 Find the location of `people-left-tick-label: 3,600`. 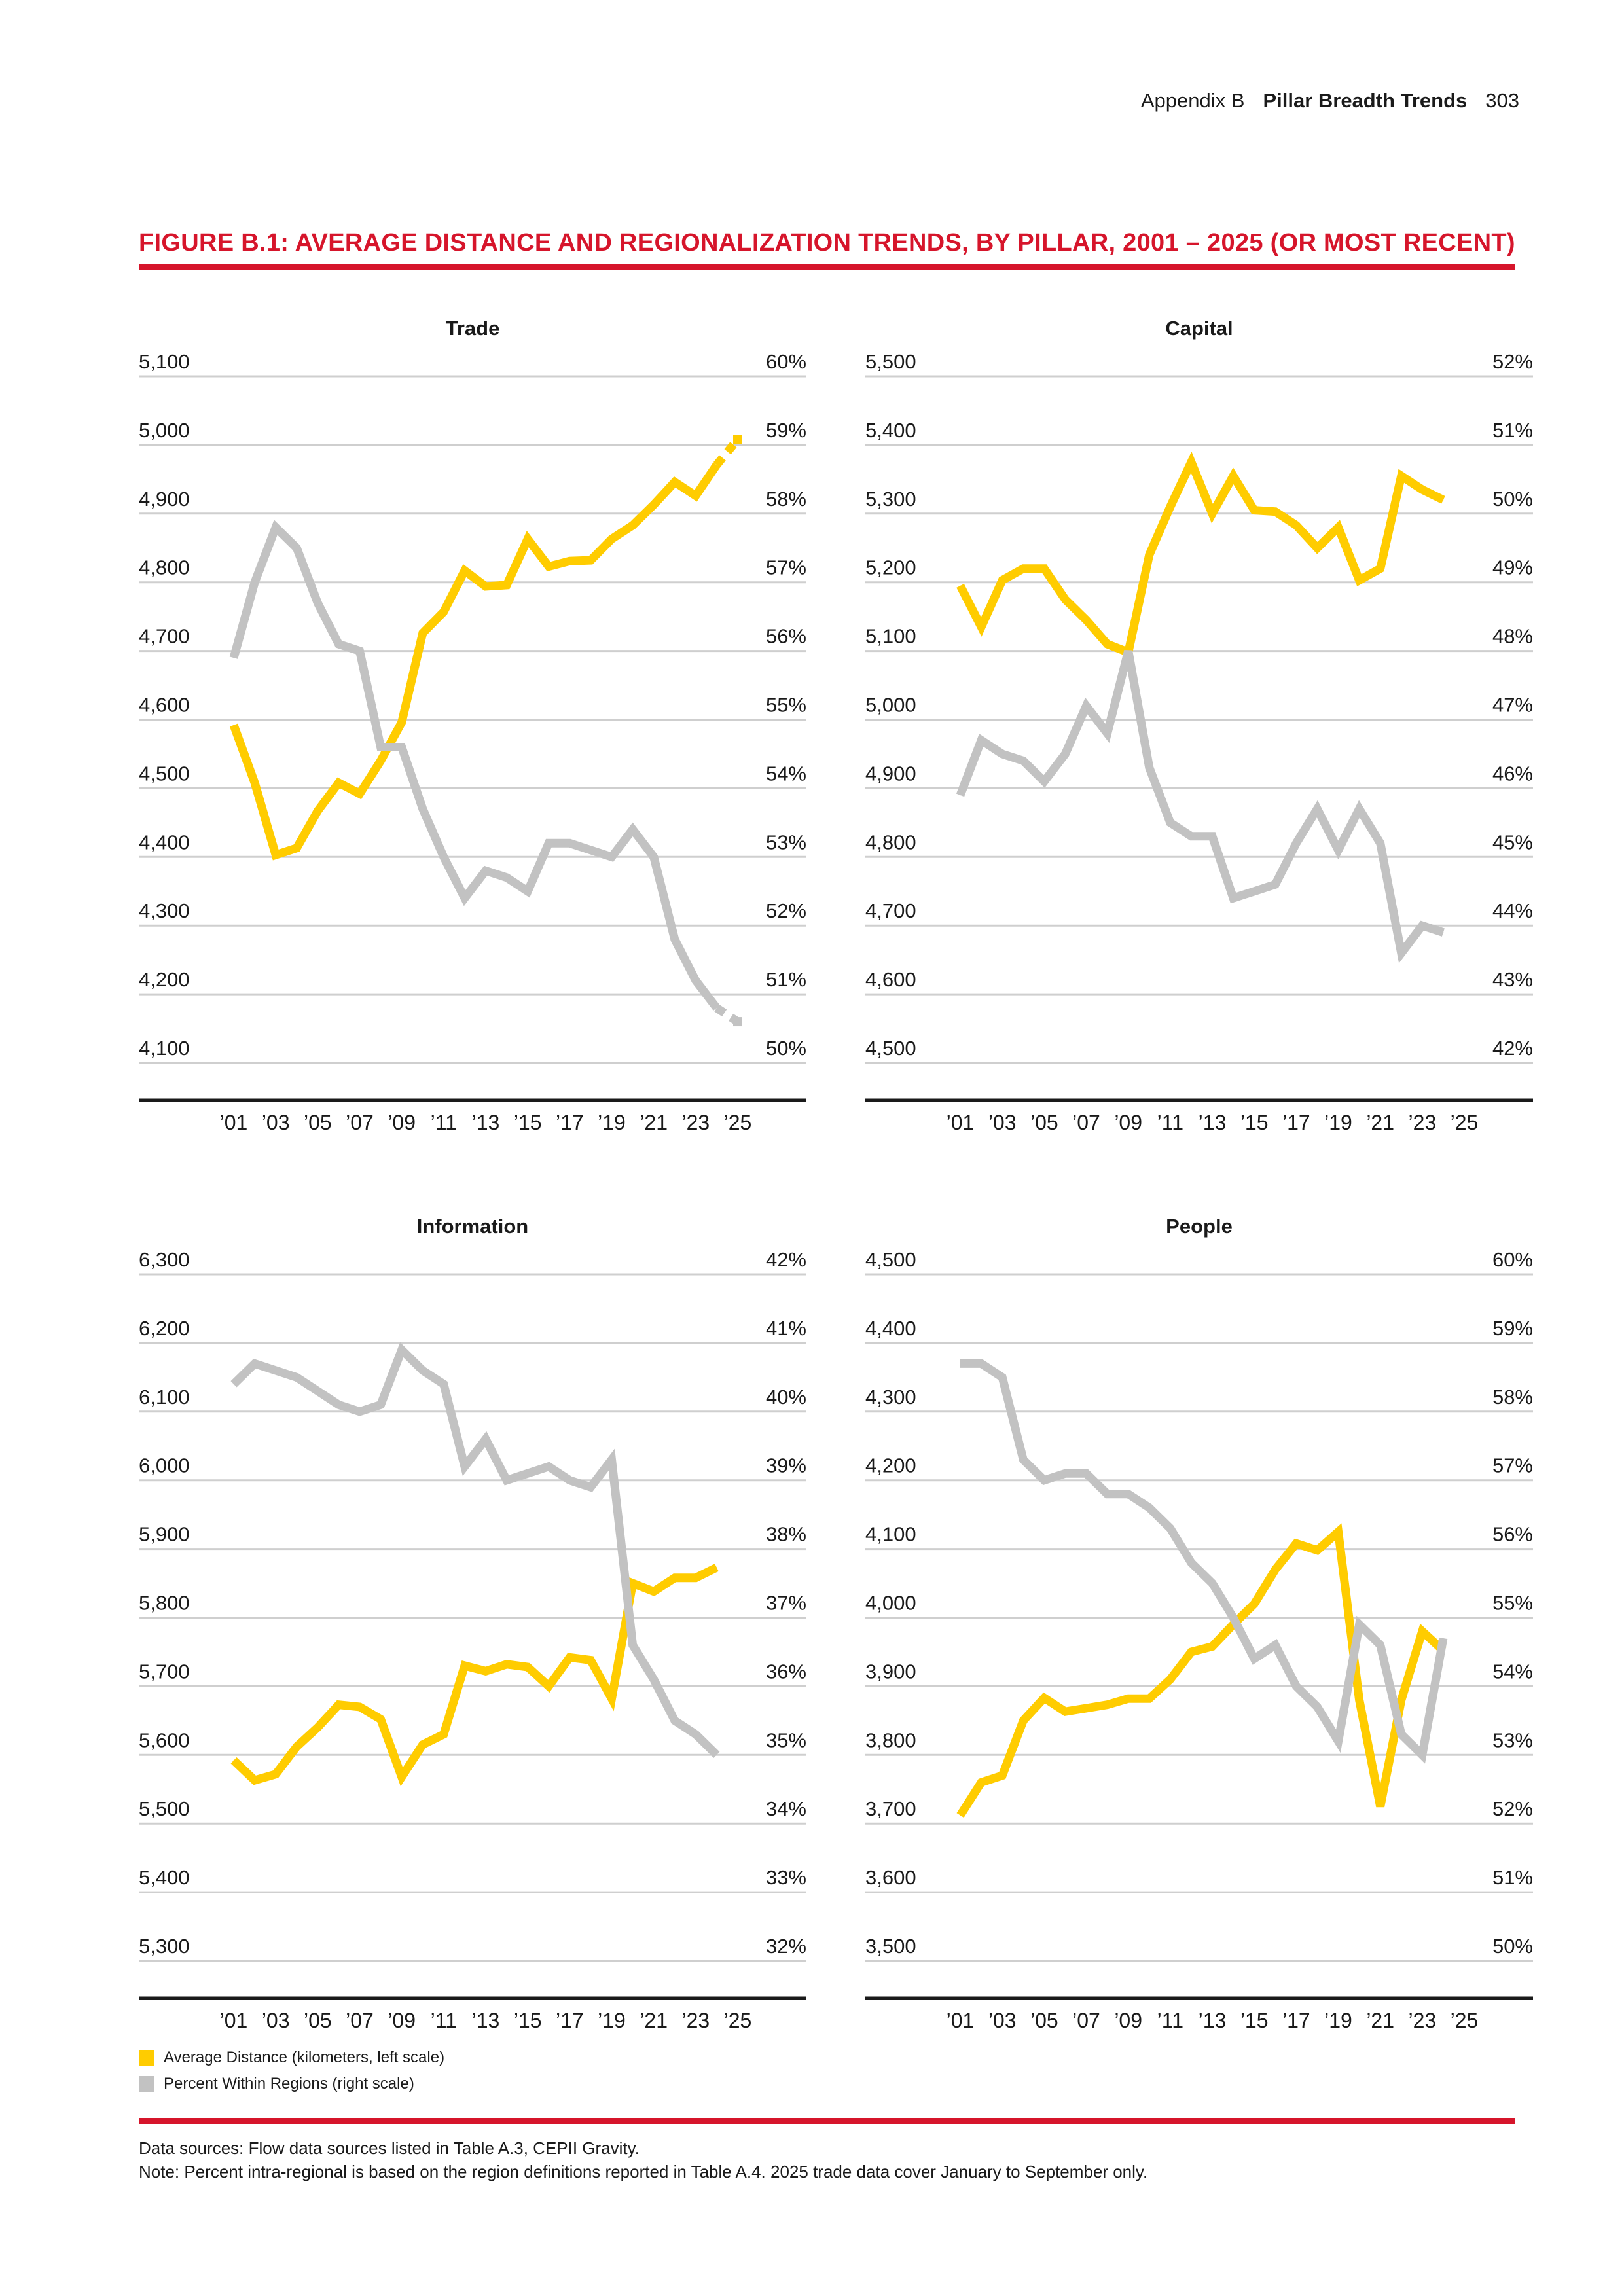

people-left-tick-label: 3,600 is located at coordinates (891, 1877).